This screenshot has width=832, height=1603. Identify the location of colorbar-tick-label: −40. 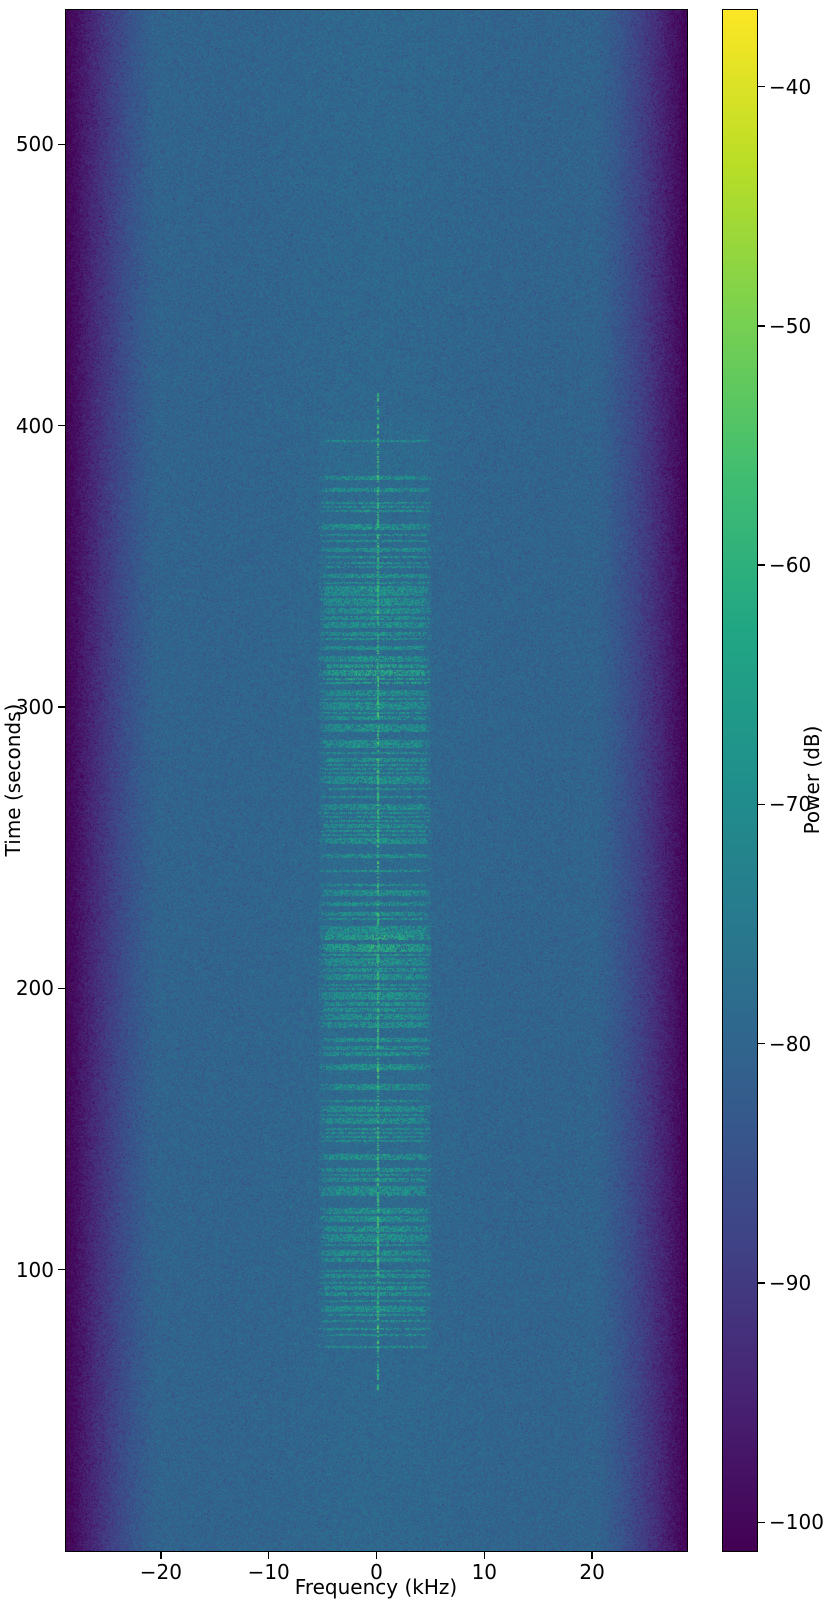
(790, 86).